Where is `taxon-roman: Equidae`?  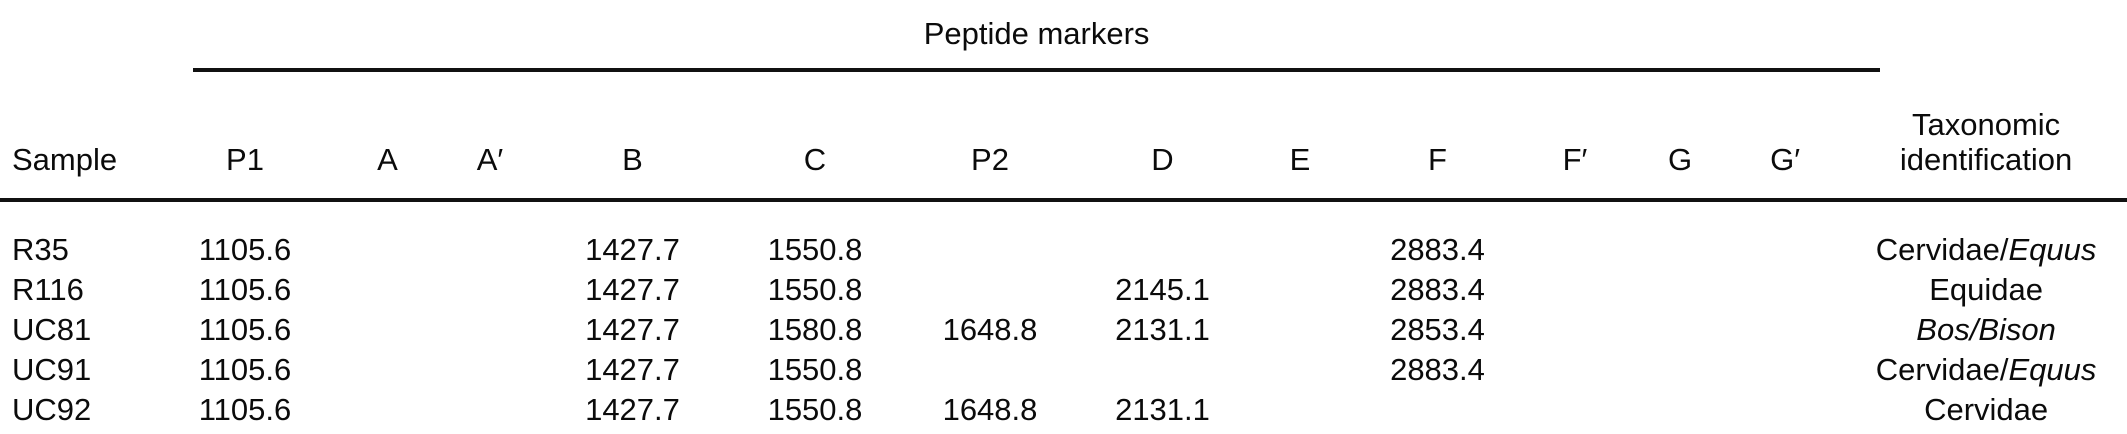 taxon-roman: Equidae is located at coordinates (1986, 290).